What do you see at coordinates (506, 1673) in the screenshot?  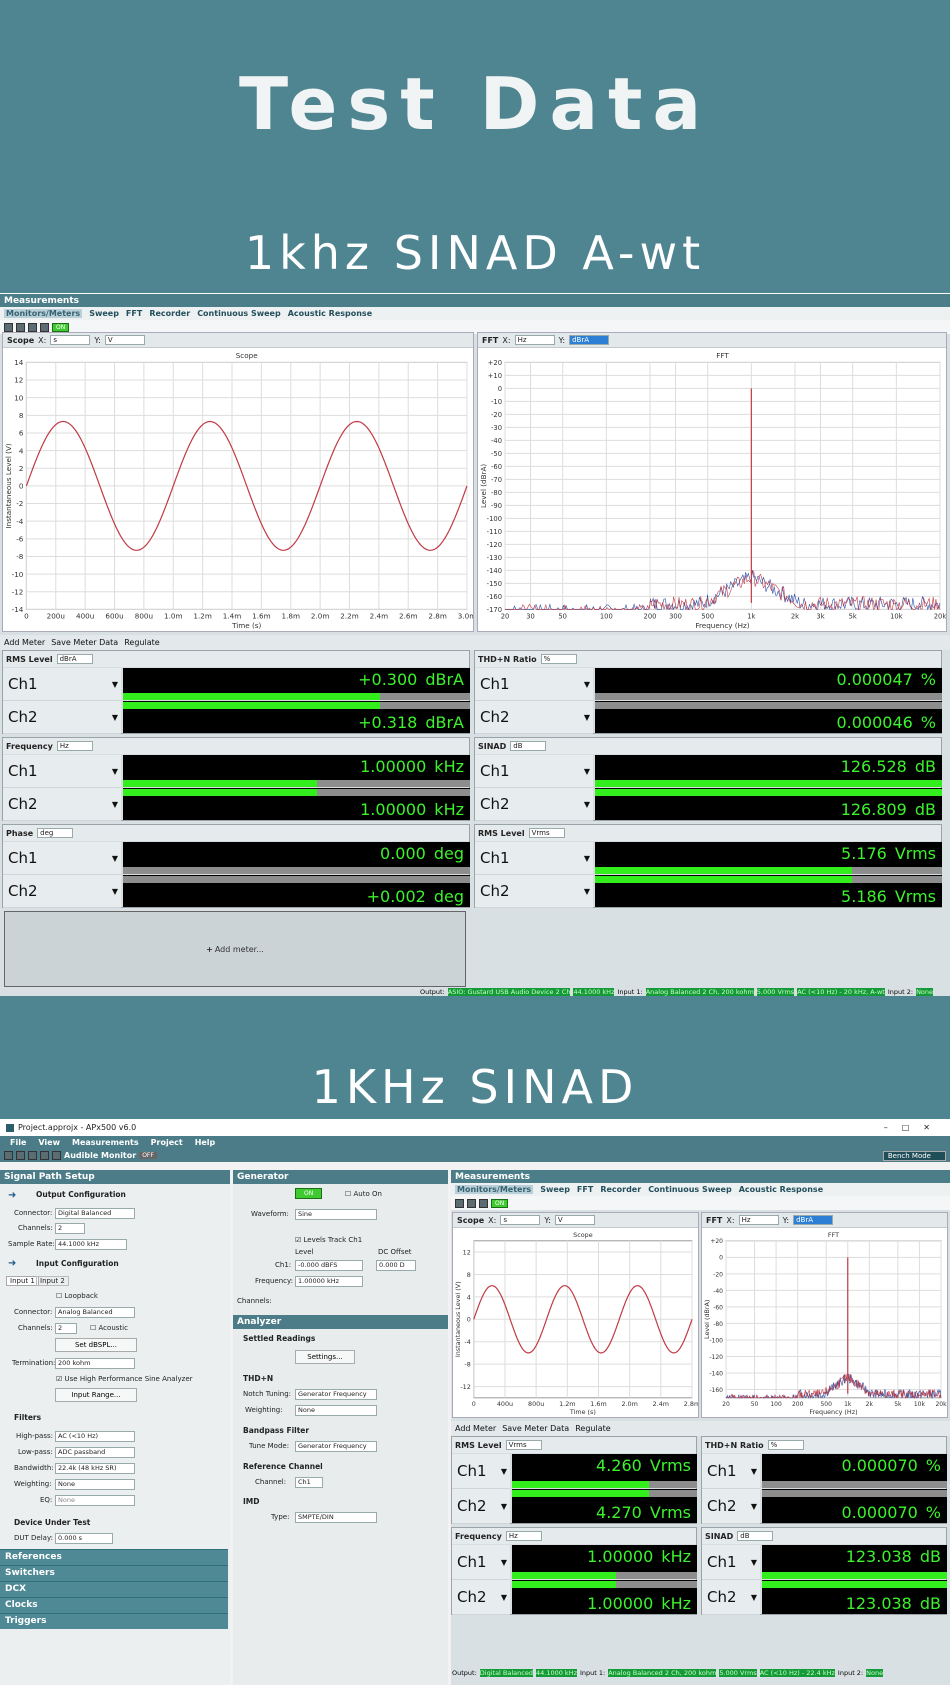 I see `status-output-b: Digital Balanced` at bounding box center [506, 1673].